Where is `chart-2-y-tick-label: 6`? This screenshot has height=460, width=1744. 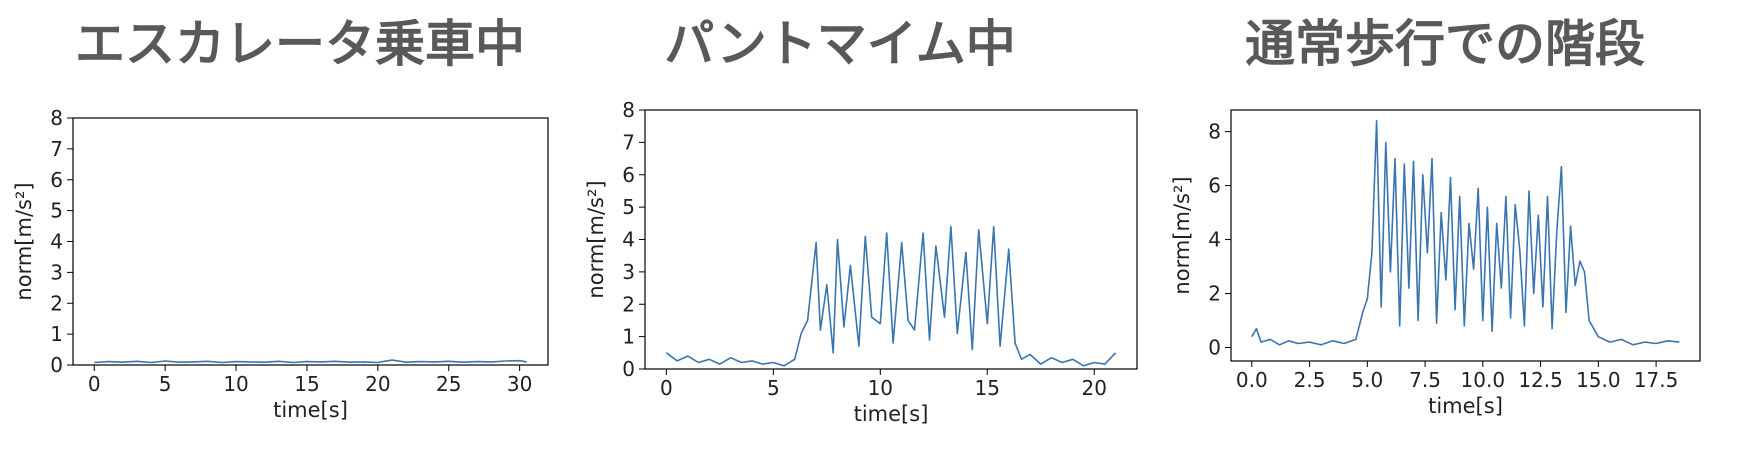
chart-2-y-tick-label: 6 is located at coordinates (628, 175).